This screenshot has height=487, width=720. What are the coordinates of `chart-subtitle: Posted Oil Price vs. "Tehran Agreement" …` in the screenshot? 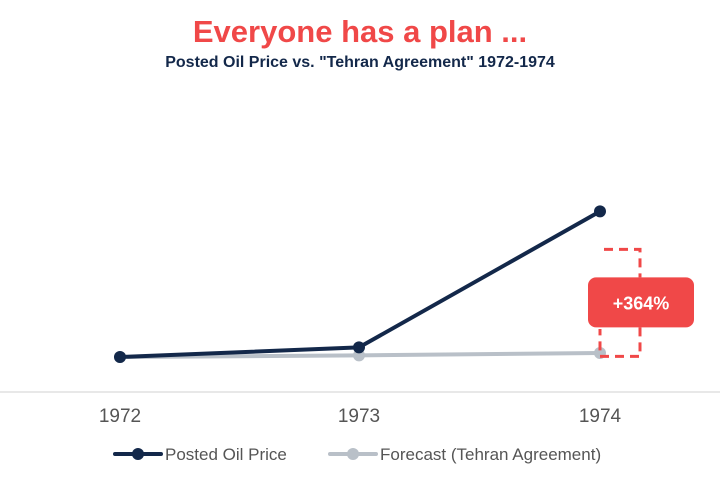 It's located at (360, 62).